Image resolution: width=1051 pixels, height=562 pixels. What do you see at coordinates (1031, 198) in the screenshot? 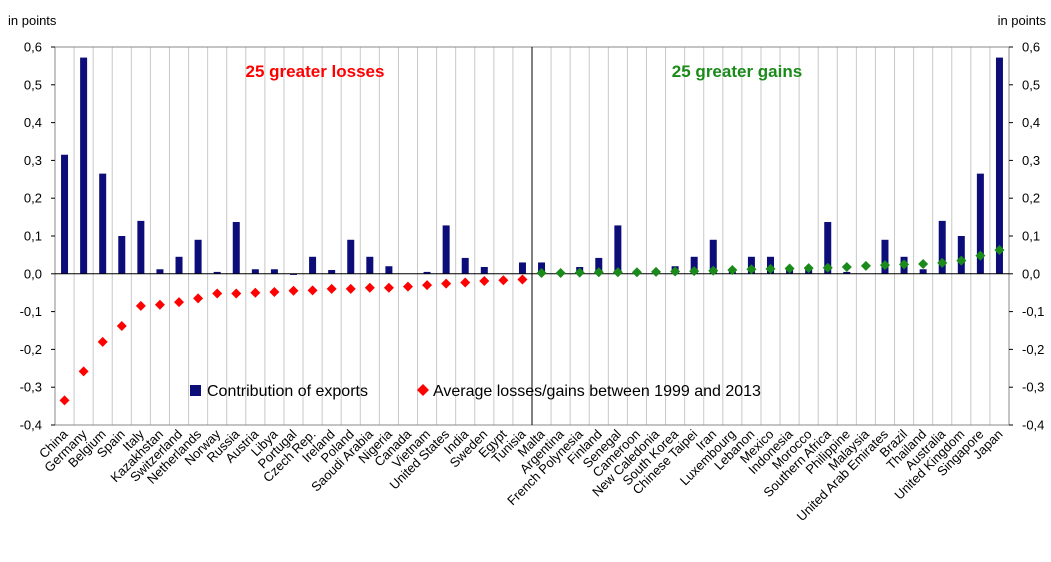
I see `y-tick-label-right: 0,2` at bounding box center [1031, 198].